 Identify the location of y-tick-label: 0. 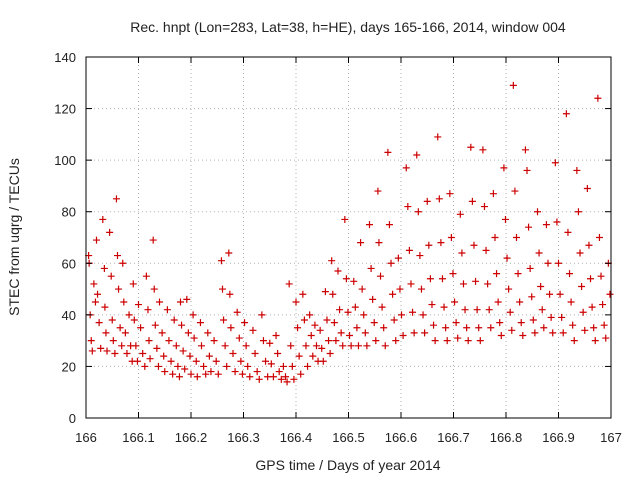
(72, 418).